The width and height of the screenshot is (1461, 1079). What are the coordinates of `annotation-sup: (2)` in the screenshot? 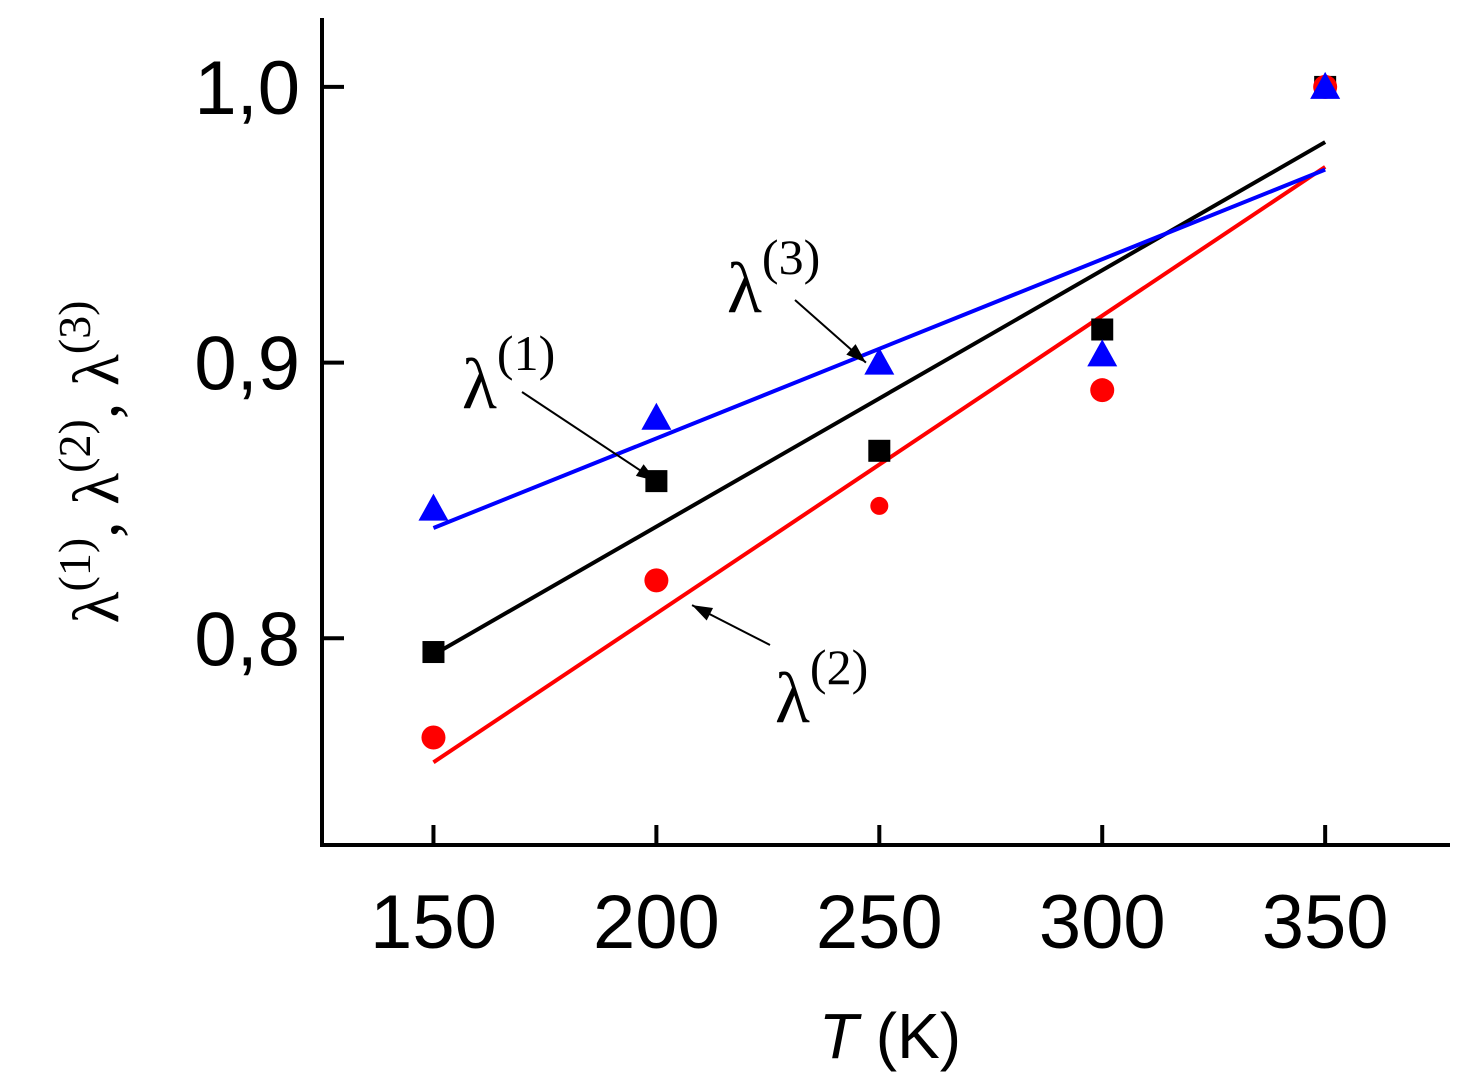 It's located at (839, 667).